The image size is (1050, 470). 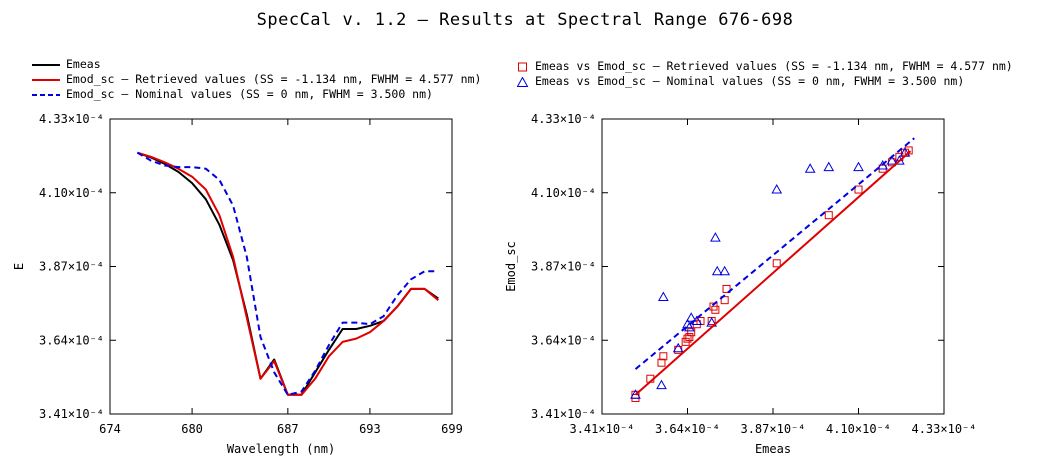 What do you see at coordinates (774, 253) in the screenshot?
I see `series-line-nominal-fit` at bounding box center [774, 253].